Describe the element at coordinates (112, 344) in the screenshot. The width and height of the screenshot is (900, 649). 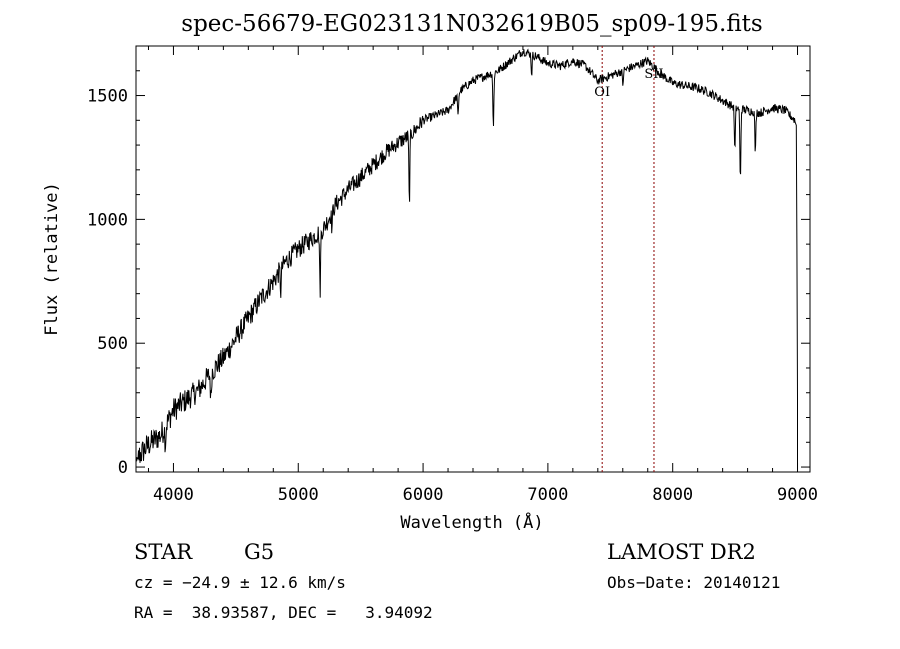
I see `y-tick-label: 500` at that location.